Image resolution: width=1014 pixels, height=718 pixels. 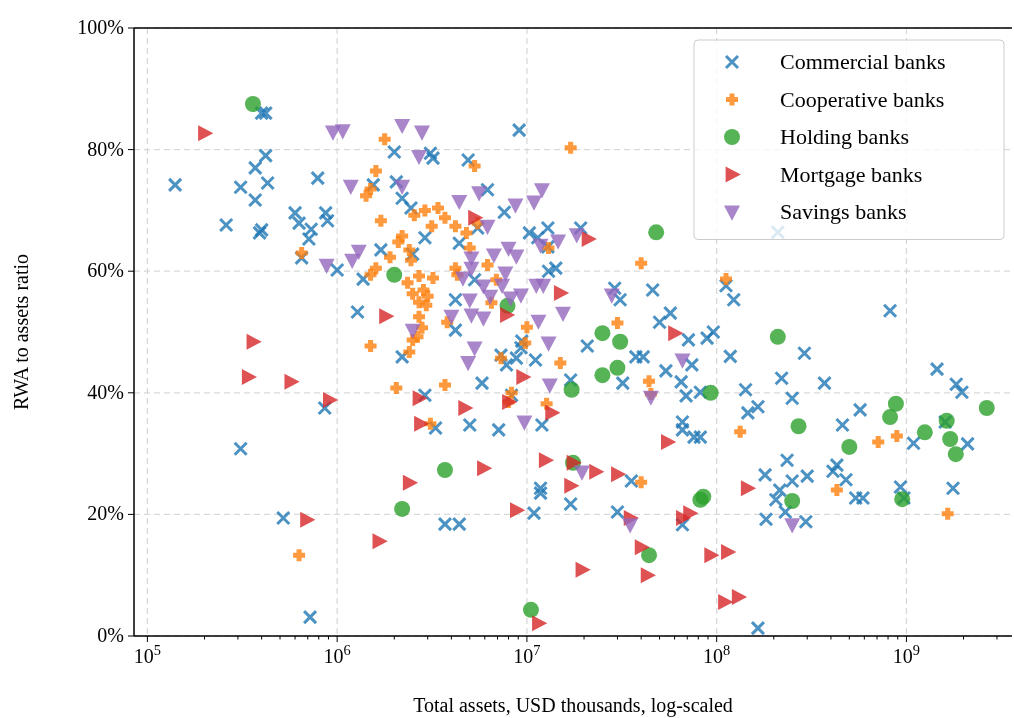 I want to click on legend-label: Mortgage banks, so click(x=851, y=174).